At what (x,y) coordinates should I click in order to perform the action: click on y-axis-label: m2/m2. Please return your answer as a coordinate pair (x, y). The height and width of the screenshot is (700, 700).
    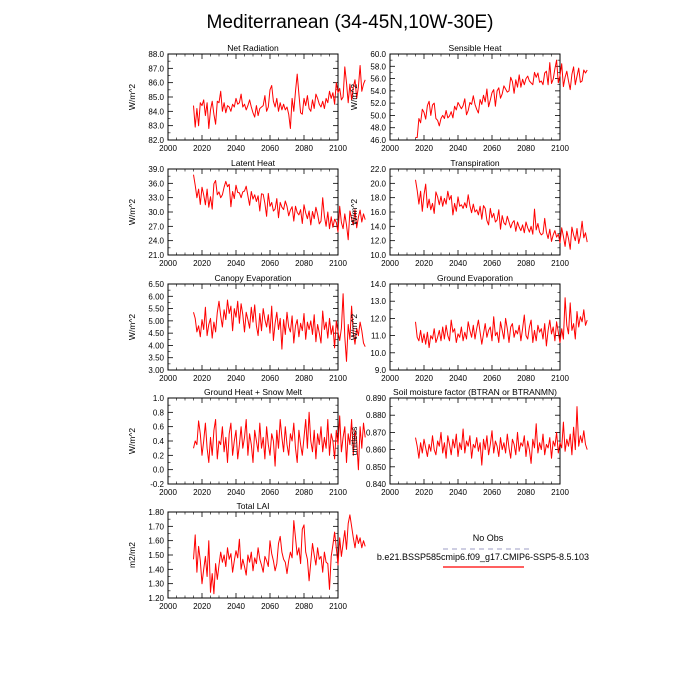
    Looking at the image, I should click on (132, 555).